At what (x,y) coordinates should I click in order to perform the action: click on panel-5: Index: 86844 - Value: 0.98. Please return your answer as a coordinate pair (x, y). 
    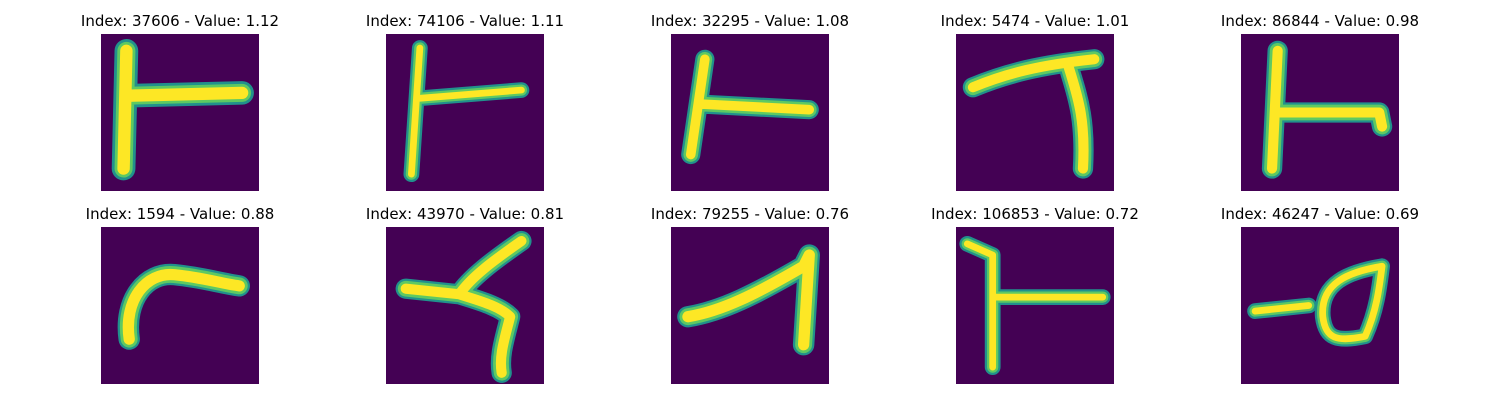
    Looking at the image, I should click on (1320, 104).